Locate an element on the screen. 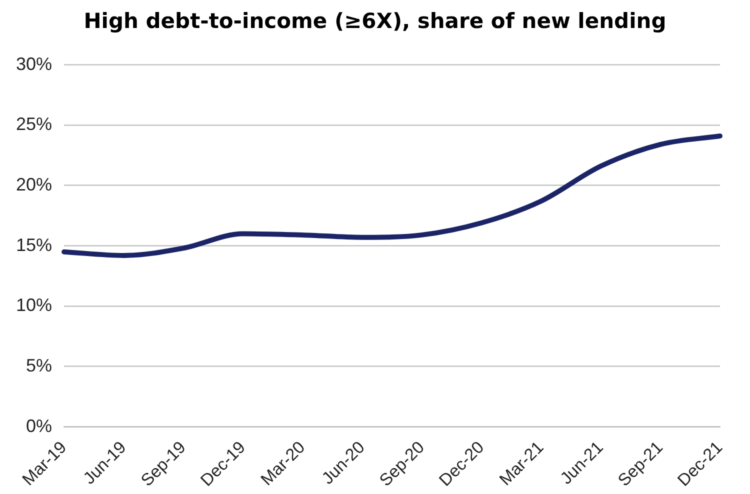  y-tick-label: 15% is located at coordinates (34, 244).